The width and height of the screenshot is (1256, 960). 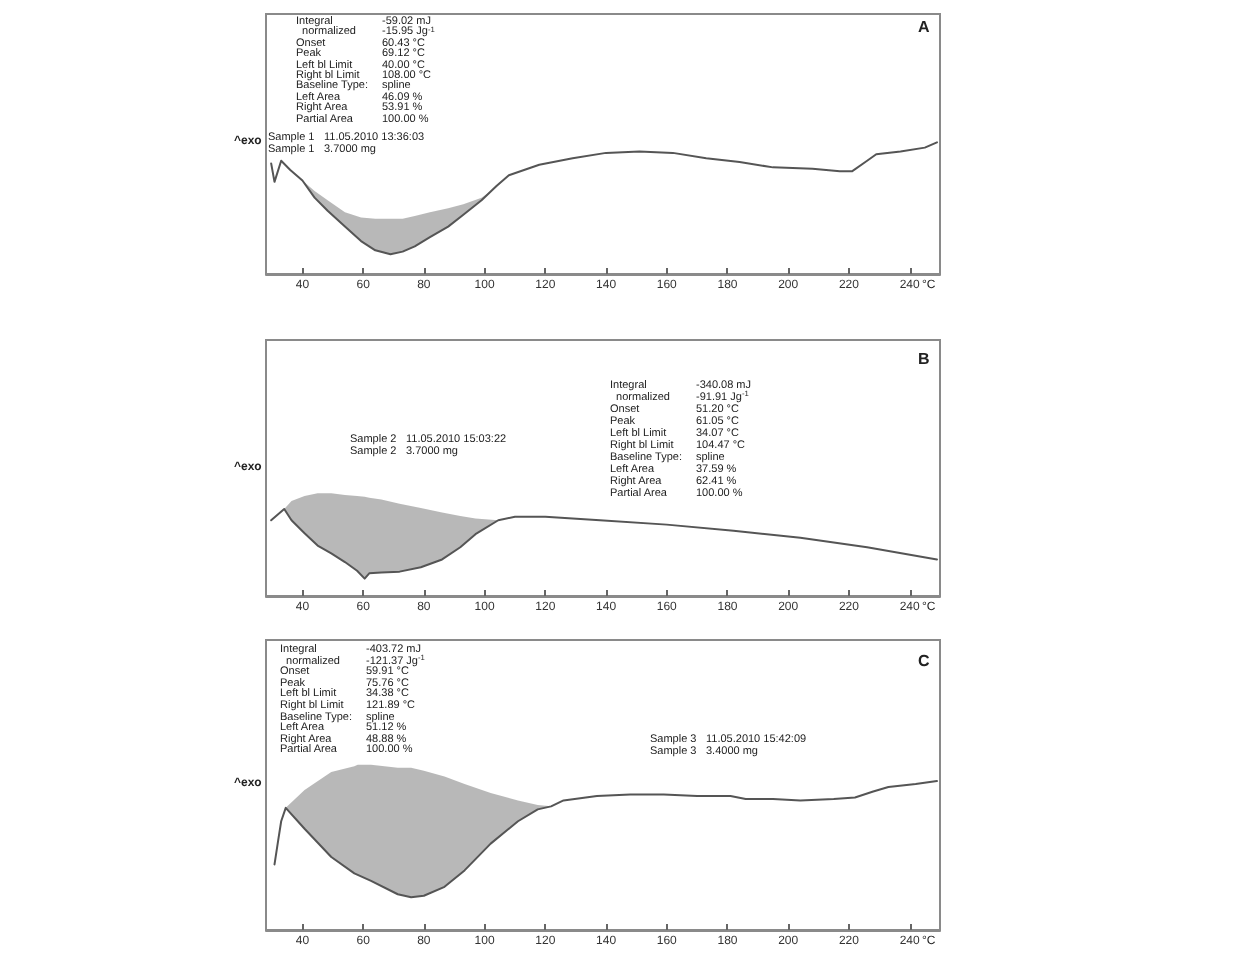 What do you see at coordinates (924, 359) in the screenshot?
I see `chart-title: B` at bounding box center [924, 359].